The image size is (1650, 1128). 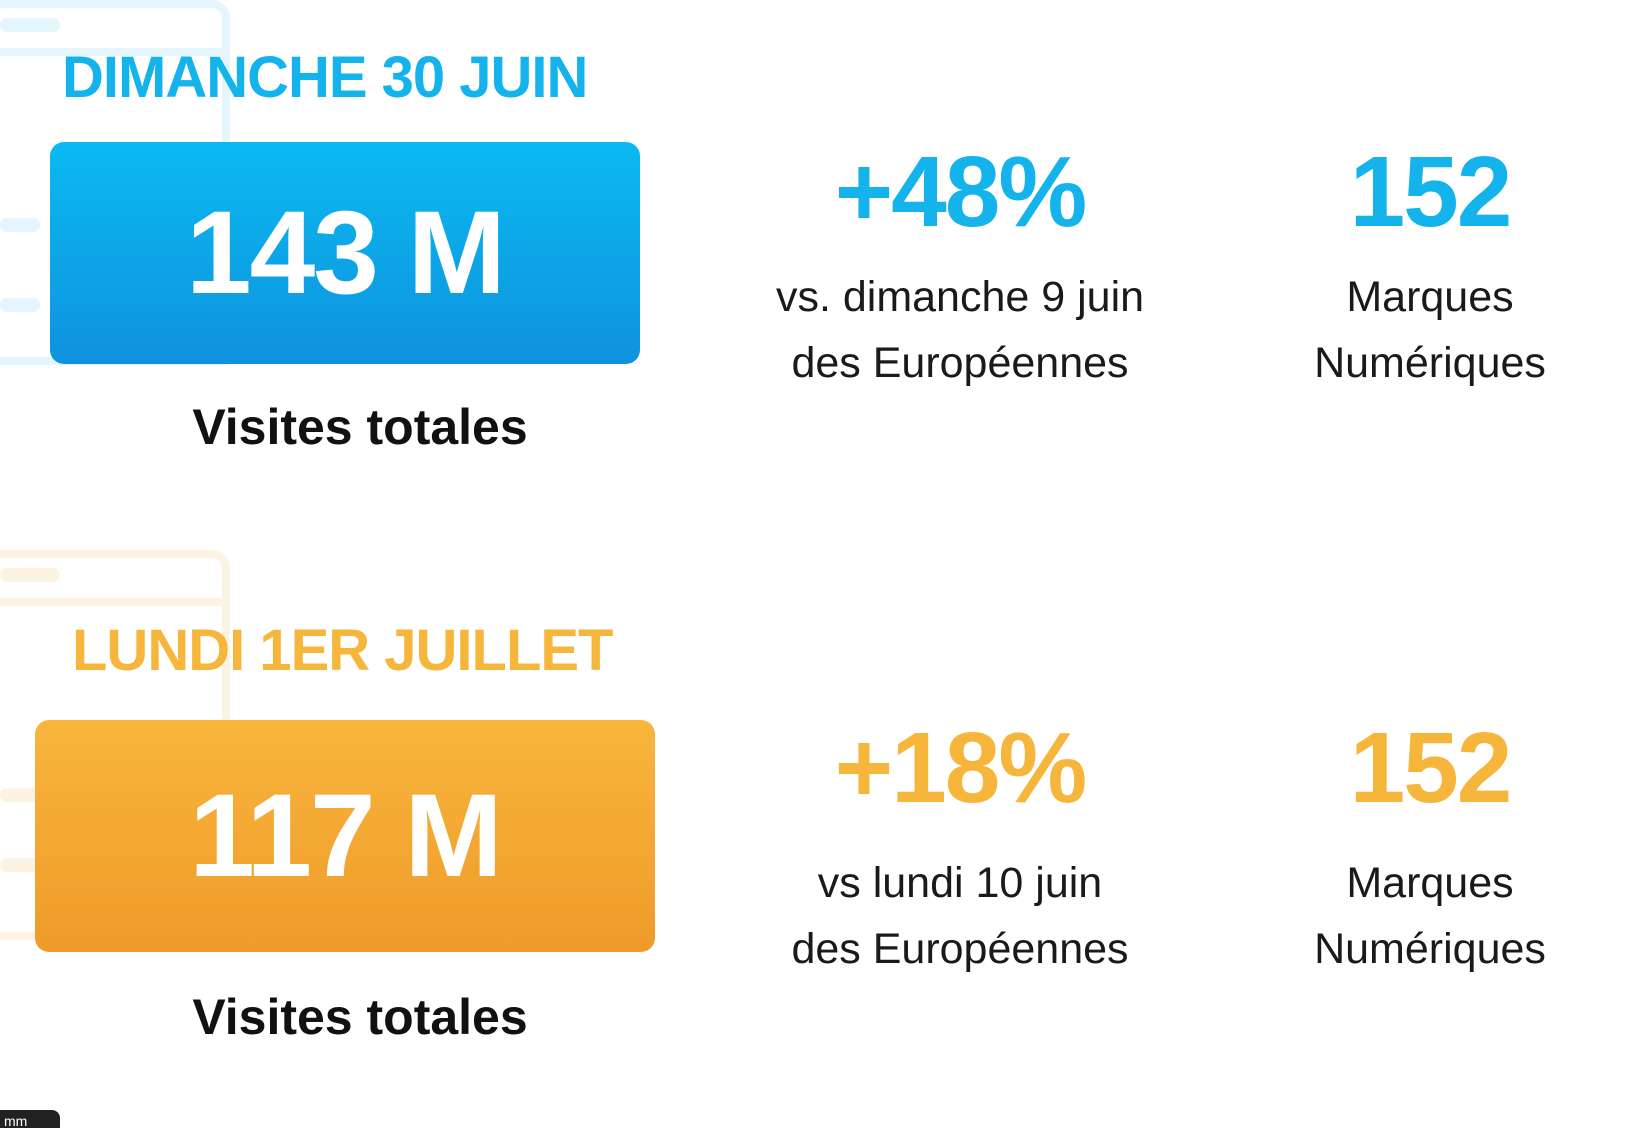 I want to click on section1-growth-stat: +48% vs. dimanche 9 juin des Européennes, so click(x=960, y=269).